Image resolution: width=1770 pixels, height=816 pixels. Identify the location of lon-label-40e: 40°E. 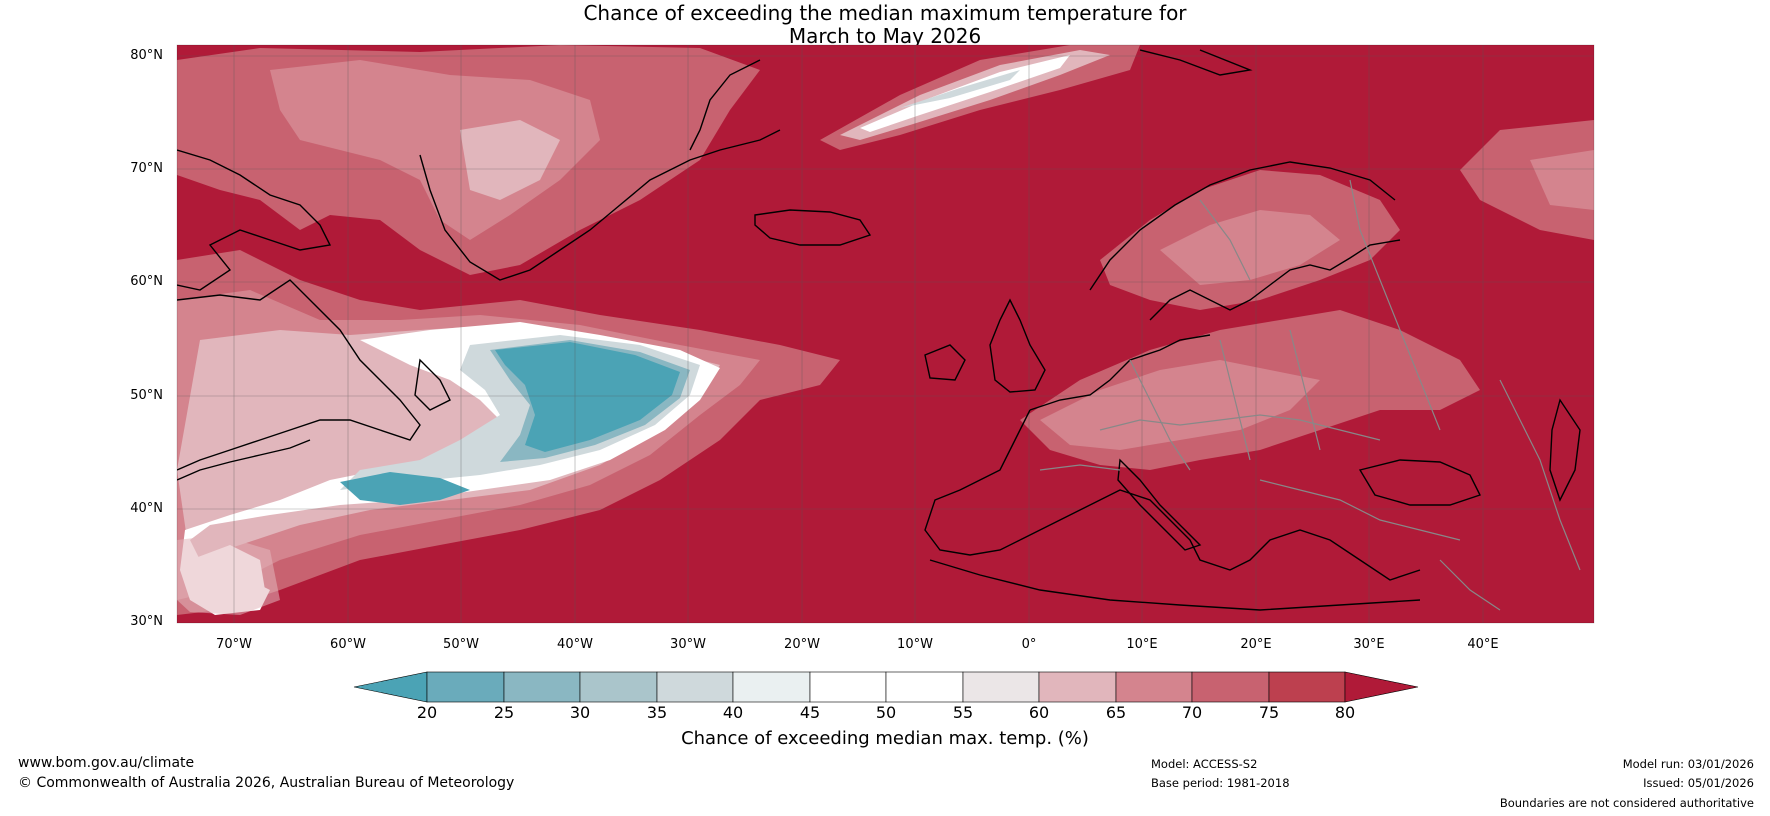
(1483, 644).